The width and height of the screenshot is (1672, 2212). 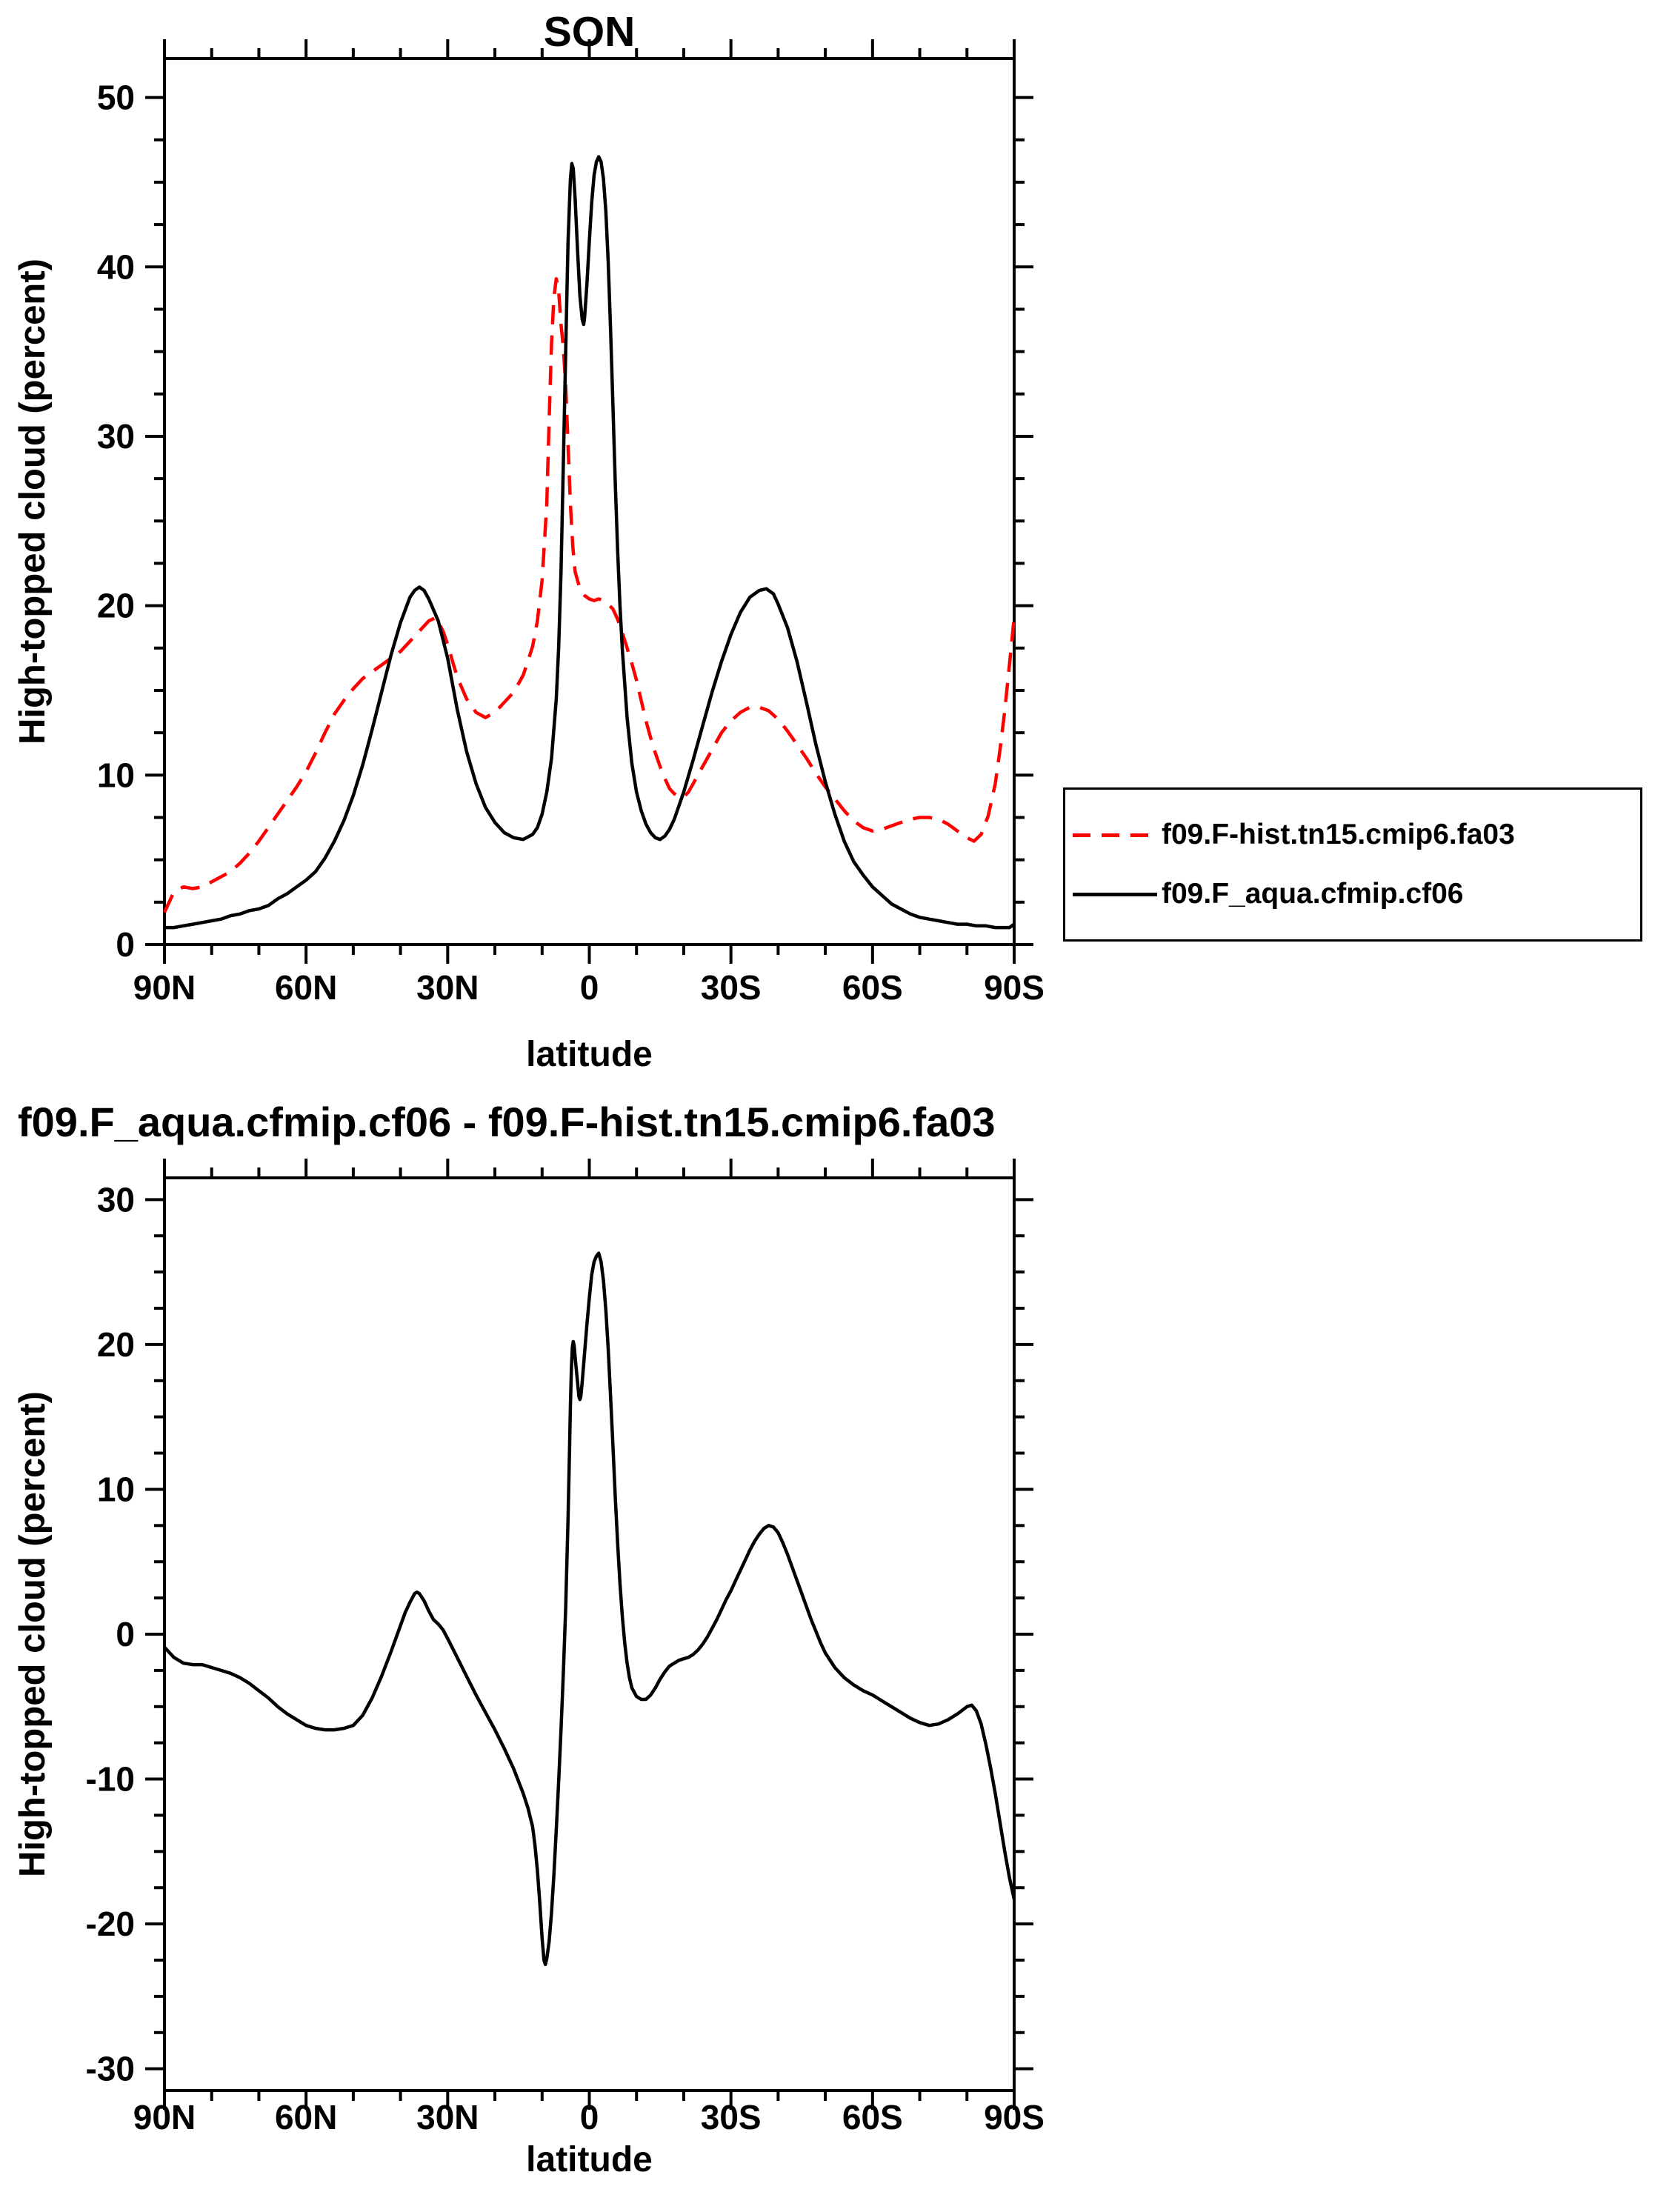 I want to click on legend-entry-hist: f09.F-hist.tn15.cmip6.fa03, so click(x=1353, y=835).